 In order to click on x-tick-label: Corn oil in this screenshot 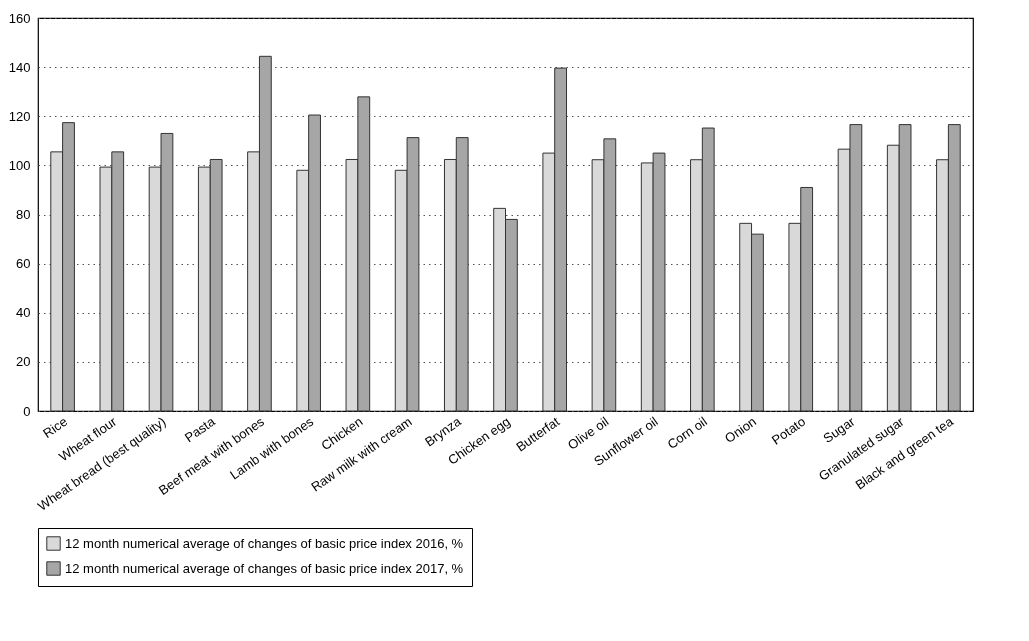, I will do `click(687, 432)`.